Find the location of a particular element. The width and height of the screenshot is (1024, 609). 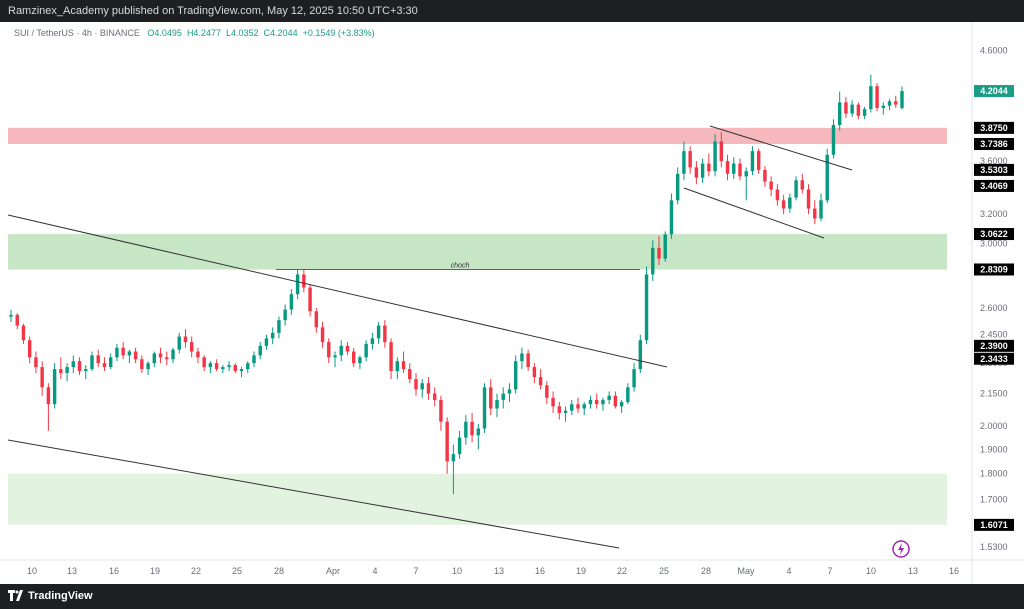

y-tick-label: 3.0000 is located at coordinates (994, 243).